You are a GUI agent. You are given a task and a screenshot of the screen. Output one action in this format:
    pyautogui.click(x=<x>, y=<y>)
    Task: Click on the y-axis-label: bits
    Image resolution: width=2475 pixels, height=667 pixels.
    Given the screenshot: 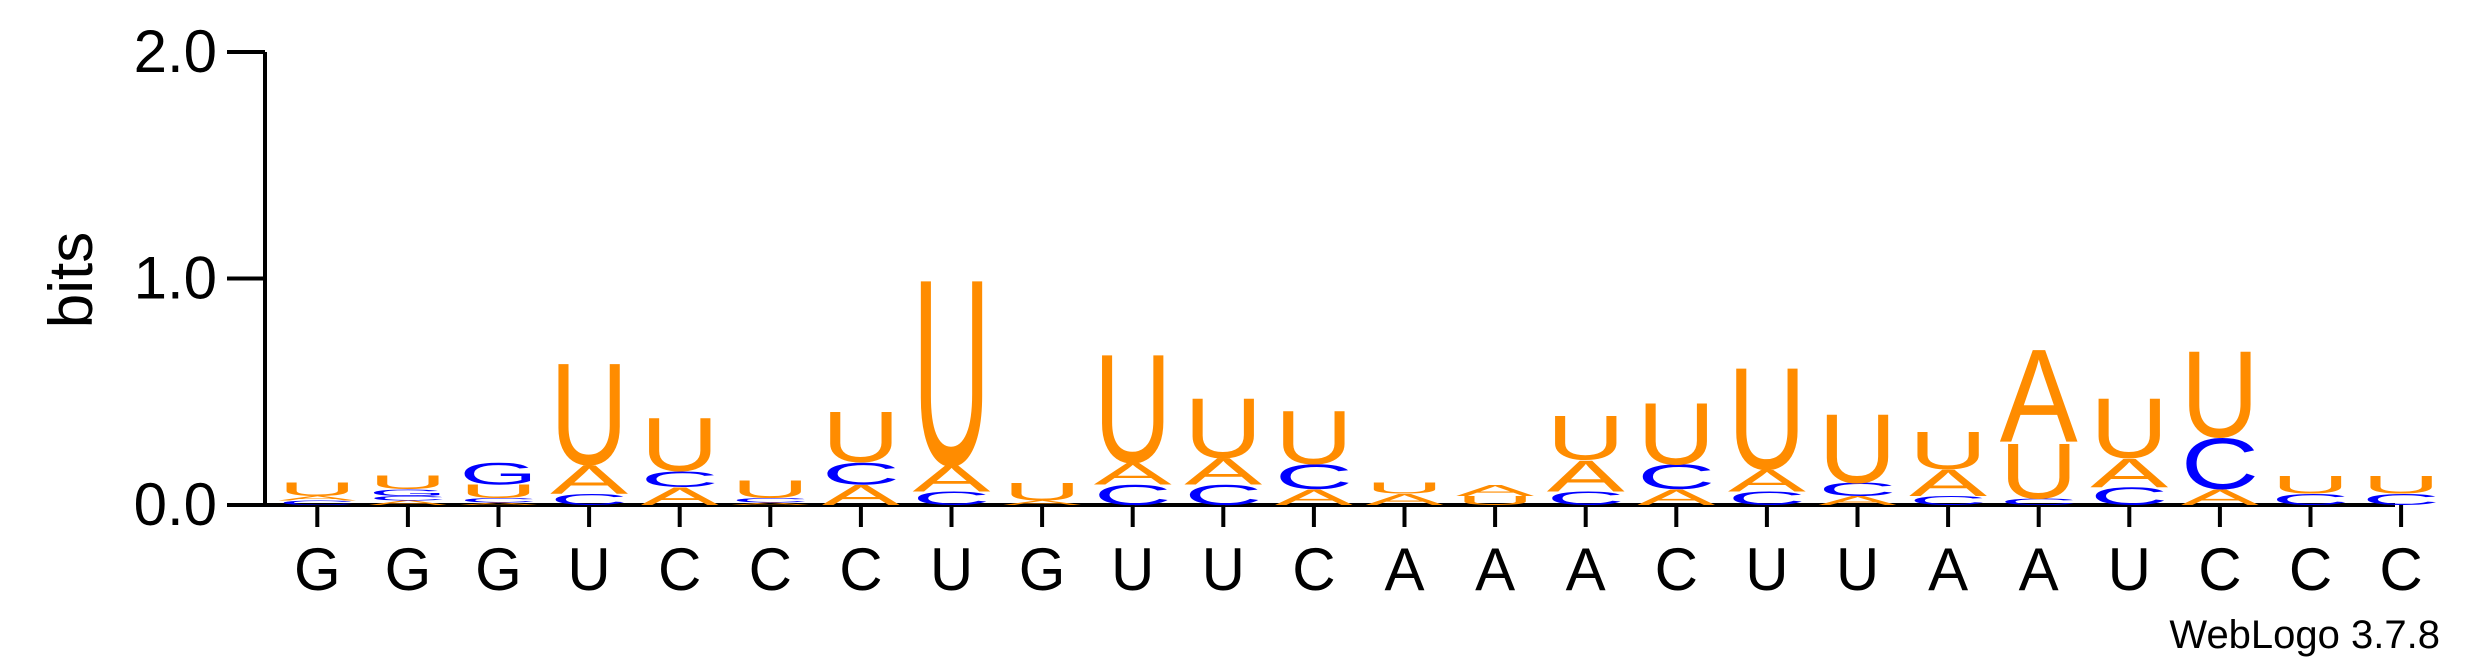 What is the action you would take?
    pyautogui.click(x=71, y=280)
    